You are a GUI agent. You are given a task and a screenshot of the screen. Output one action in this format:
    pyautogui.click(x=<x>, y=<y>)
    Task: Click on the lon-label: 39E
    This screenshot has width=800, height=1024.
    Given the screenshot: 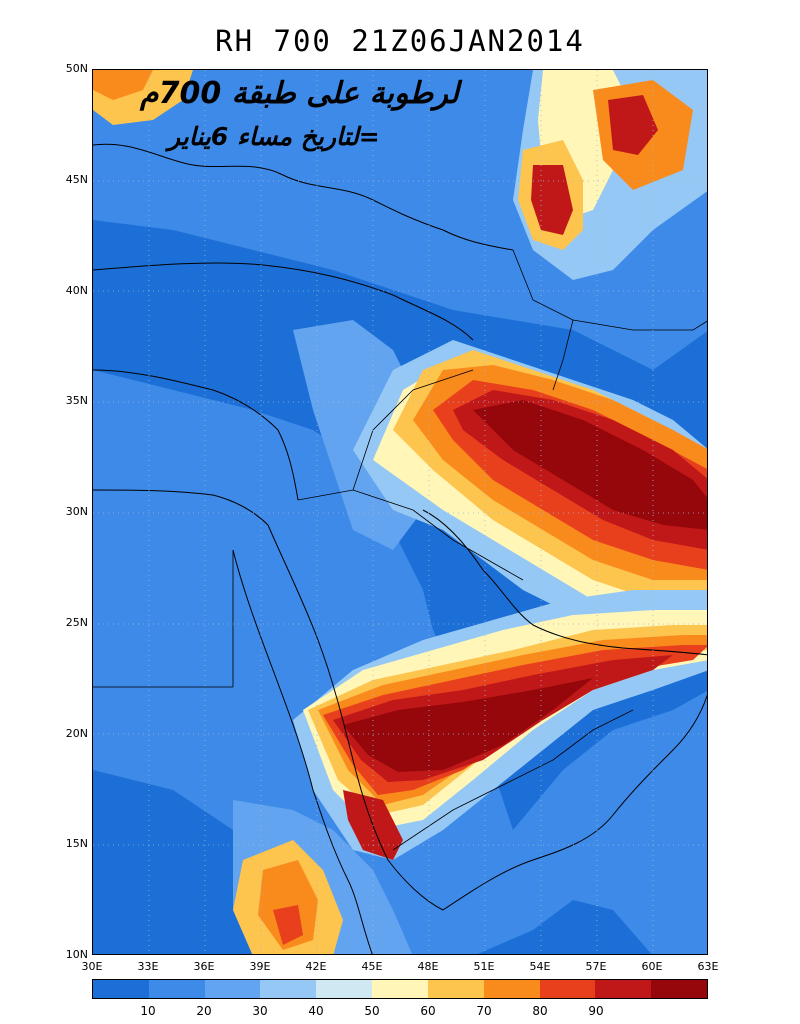 What is the action you would take?
    pyautogui.click(x=260, y=966)
    